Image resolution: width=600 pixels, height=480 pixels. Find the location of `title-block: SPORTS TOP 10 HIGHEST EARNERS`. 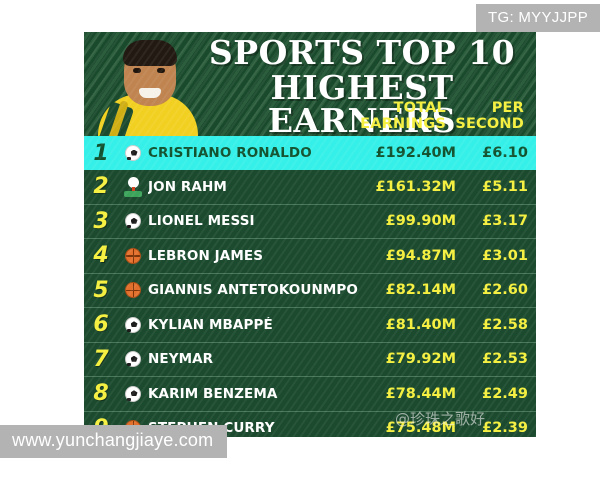

title-block: SPORTS TOP 10 HIGHEST EARNERS is located at coordinates (362, 86).